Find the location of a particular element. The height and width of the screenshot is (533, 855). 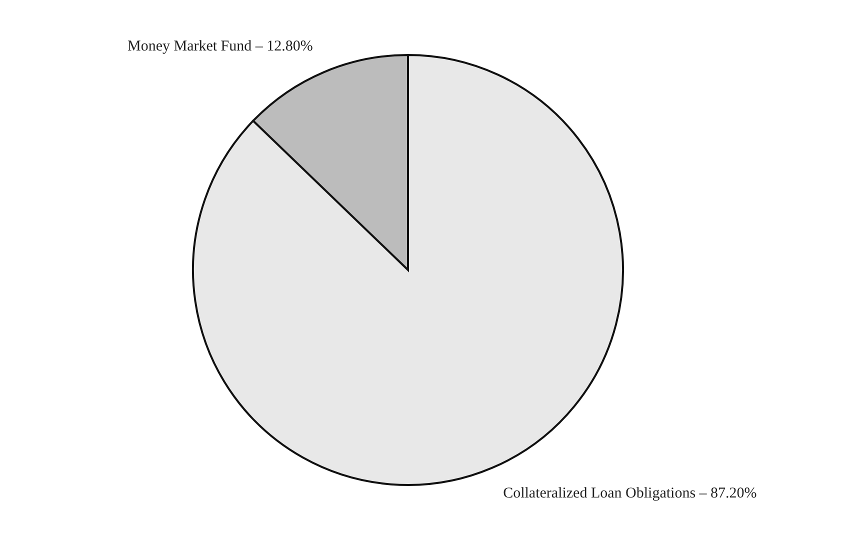

slice-label: Money Market Fund – 12.80% is located at coordinates (220, 46).